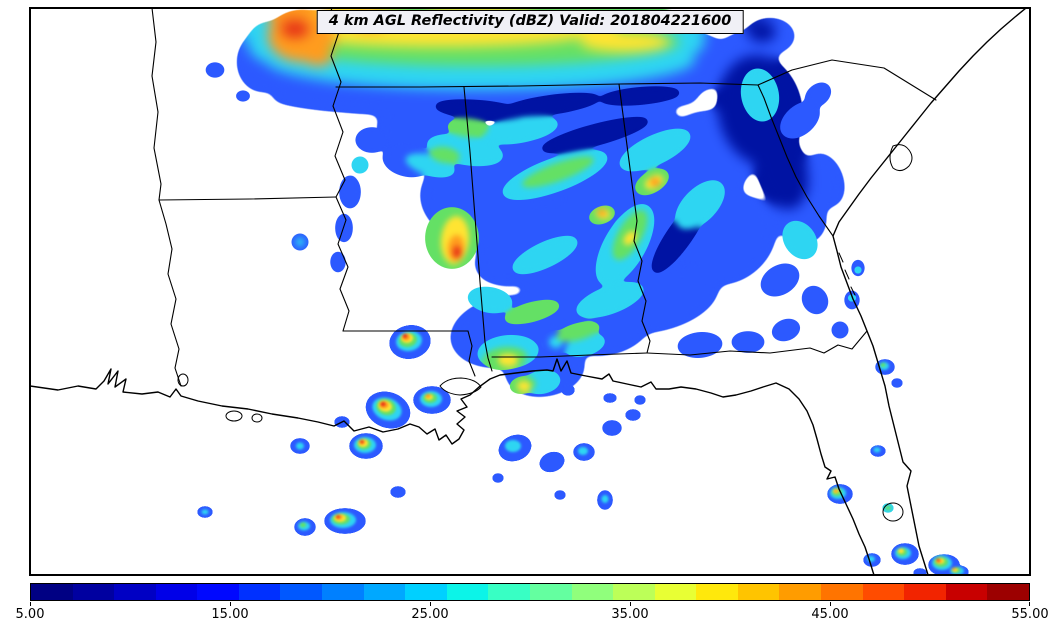 This screenshot has width=1060, height=633. Describe the element at coordinates (247, 198) in the screenshot. I see `state-border-ar-la` at that location.